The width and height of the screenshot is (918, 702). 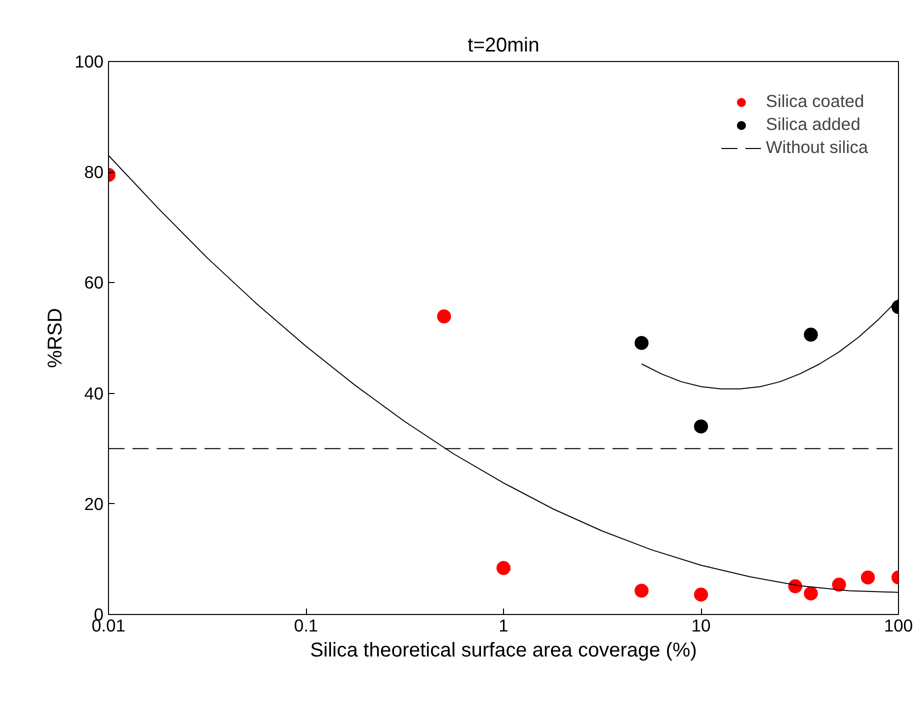 I want to click on y-tick-label: 40, so click(x=94, y=393).